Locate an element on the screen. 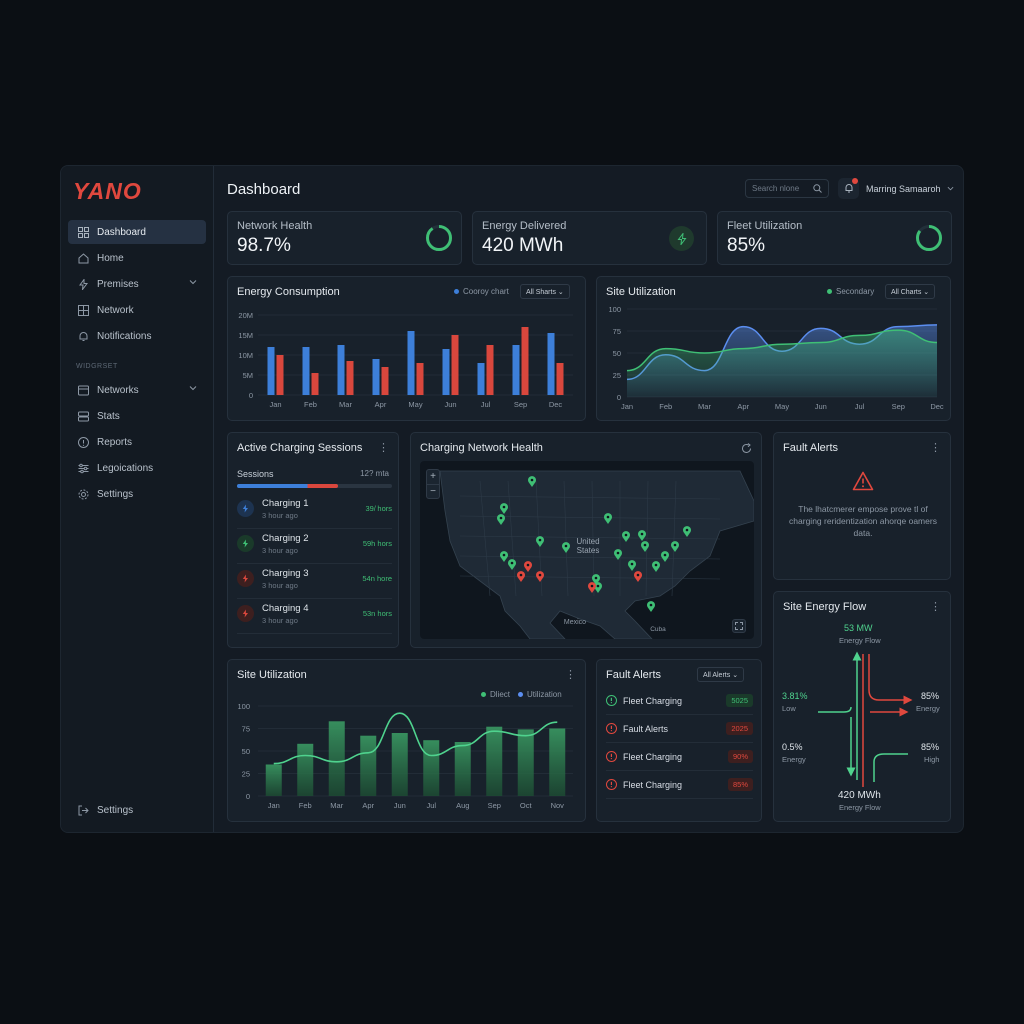 Image resolution: width=1024 pixels, height=1024 pixels. status-badge: 85% is located at coordinates (740, 784).